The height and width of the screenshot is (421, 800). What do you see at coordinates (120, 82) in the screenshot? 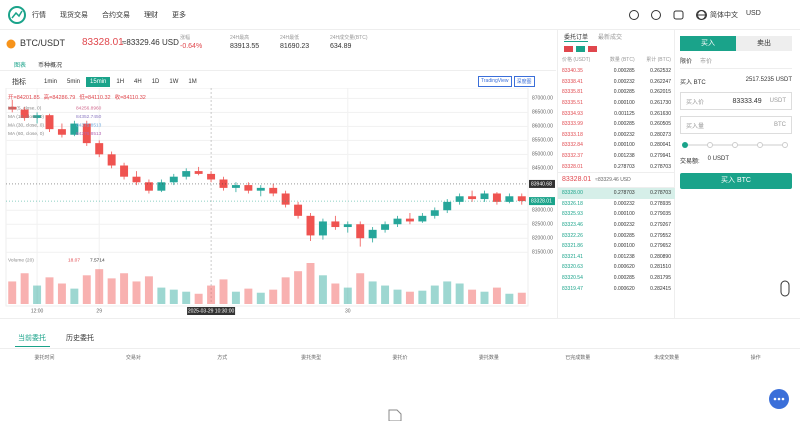
I see `interval: 1H` at bounding box center [120, 82].